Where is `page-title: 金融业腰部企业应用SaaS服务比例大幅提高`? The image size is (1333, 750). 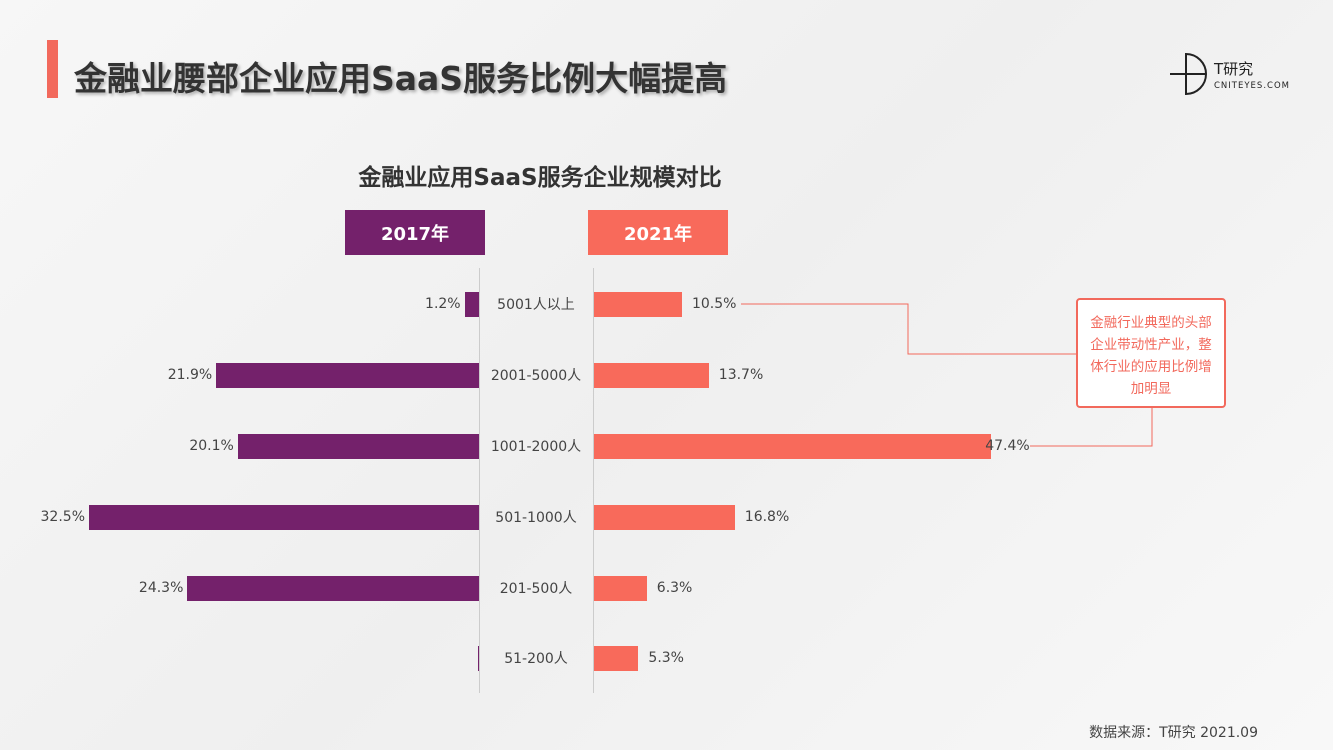 page-title: 金融业腰部企业应用SaaS服务比例大幅提高 is located at coordinates (401, 78).